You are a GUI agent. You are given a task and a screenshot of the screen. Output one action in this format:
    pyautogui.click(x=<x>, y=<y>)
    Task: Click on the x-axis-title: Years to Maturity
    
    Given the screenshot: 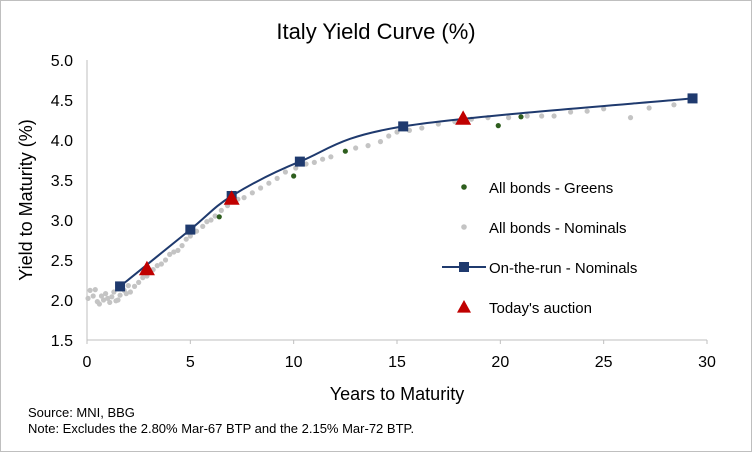 What is the action you would take?
    pyautogui.click(x=397, y=394)
    